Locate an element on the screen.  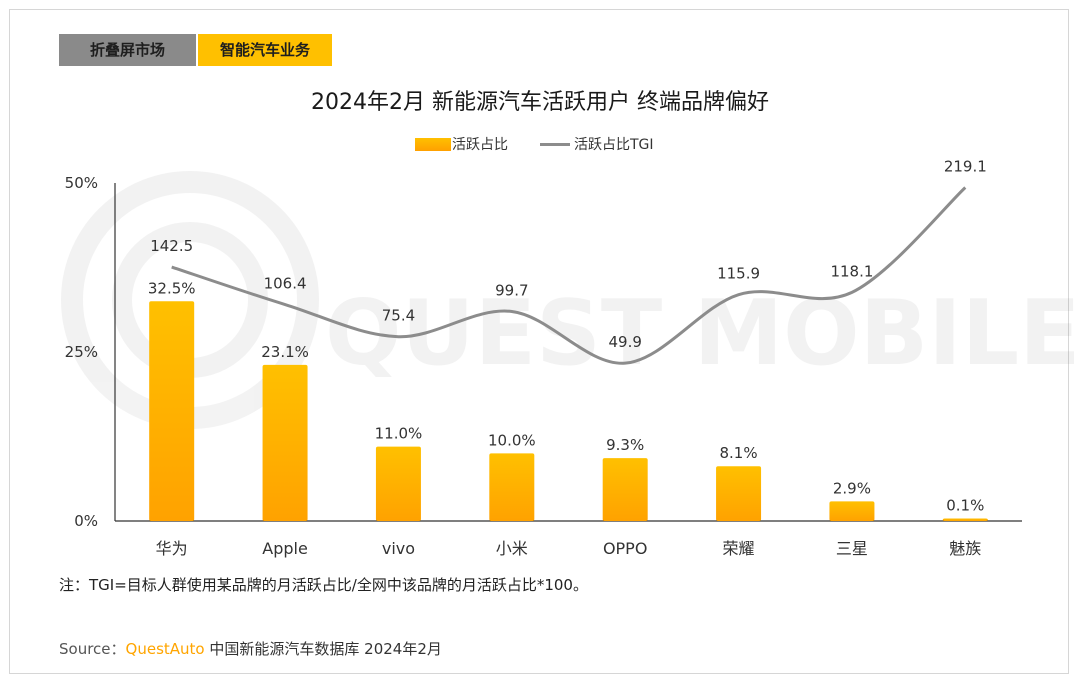
x-category-label: 荣耀 is located at coordinates (739, 548).